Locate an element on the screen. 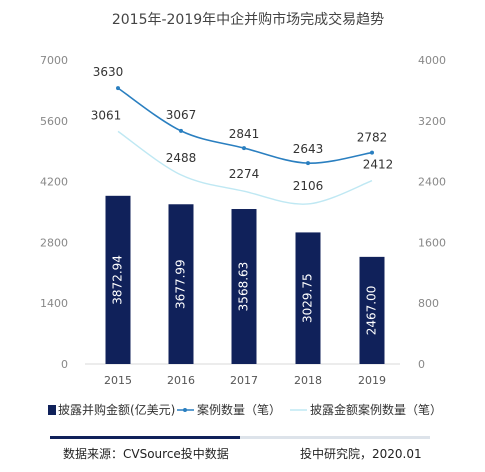 The width and height of the screenshot is (485, 472). legend: 披露并购金额(亿美元) 案例数量（笔） 披露金额案例数量（笔） is located at coordinates (245, 409).